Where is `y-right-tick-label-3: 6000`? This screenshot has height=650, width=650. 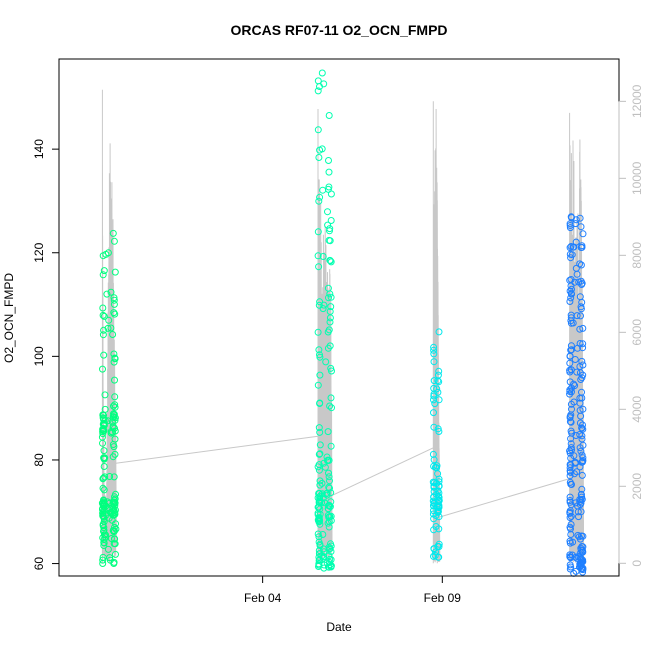
y-right-tick-label-3: 6000 is located at coordinates (637, 332).